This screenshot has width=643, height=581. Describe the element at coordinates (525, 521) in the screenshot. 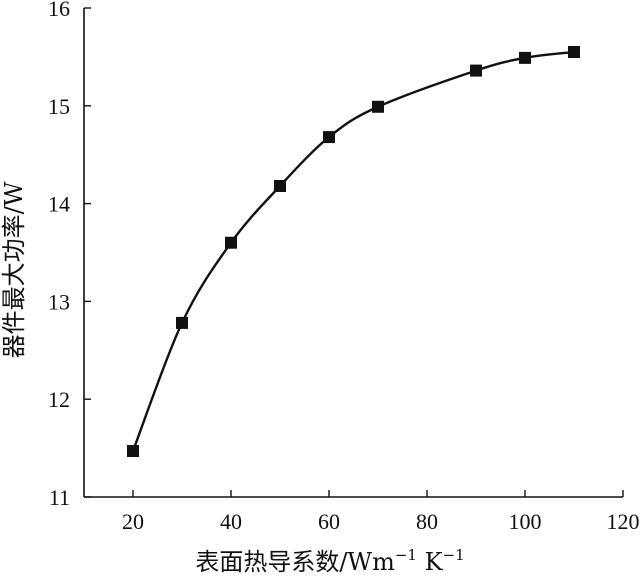

I see `x-tick-label: 100` at that location.